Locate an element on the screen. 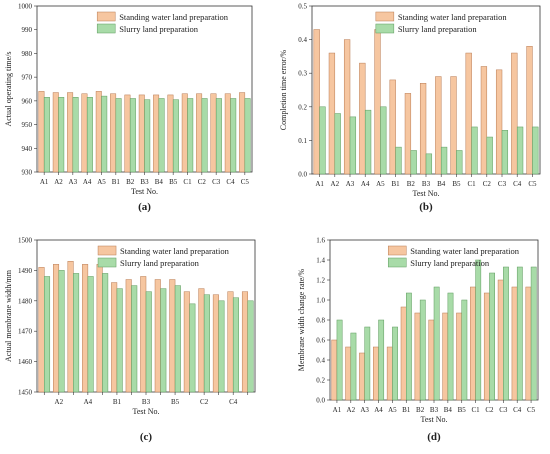 The height and width of the screenshot is (454, 550). x-tick-label: B4 is located at coordinates (159, 182).